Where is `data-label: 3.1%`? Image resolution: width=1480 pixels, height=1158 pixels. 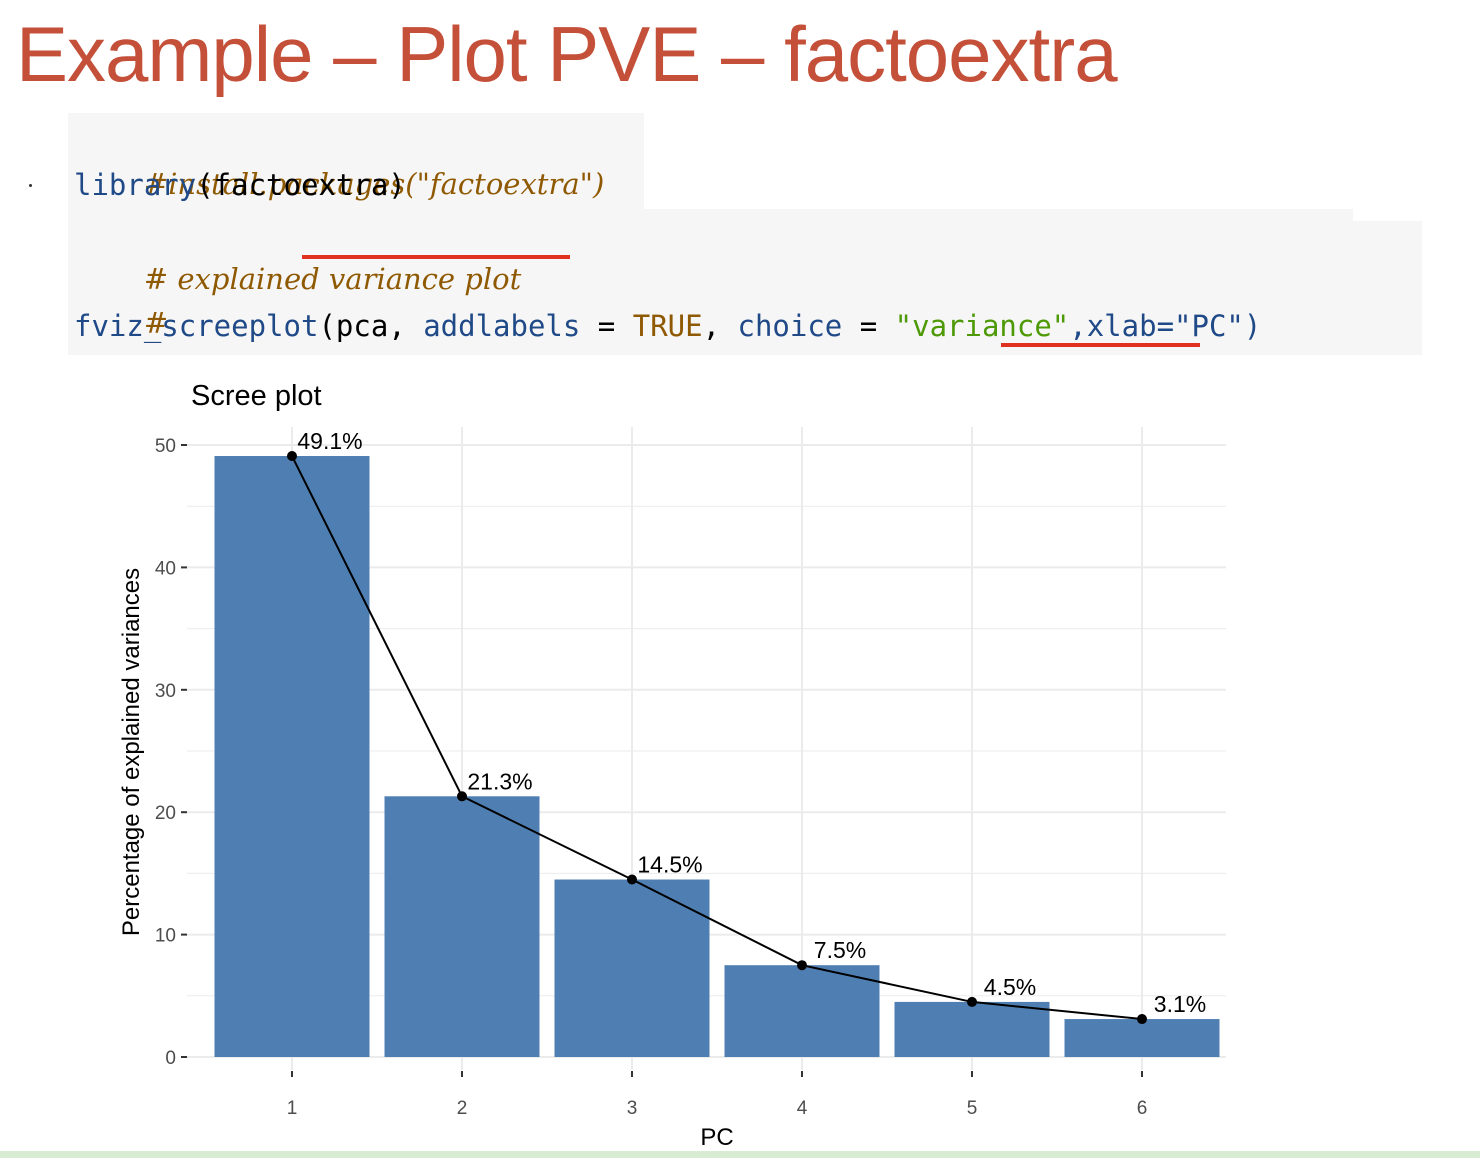 data-label: 3.1% is located at coordinates (1180, 1004).